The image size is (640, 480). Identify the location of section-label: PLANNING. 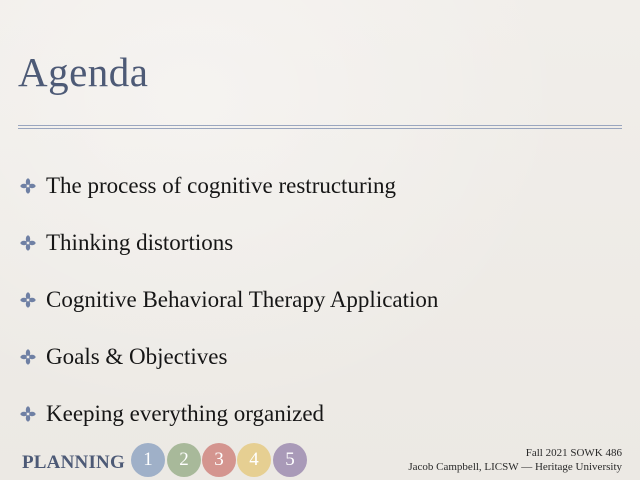
(73, 462).